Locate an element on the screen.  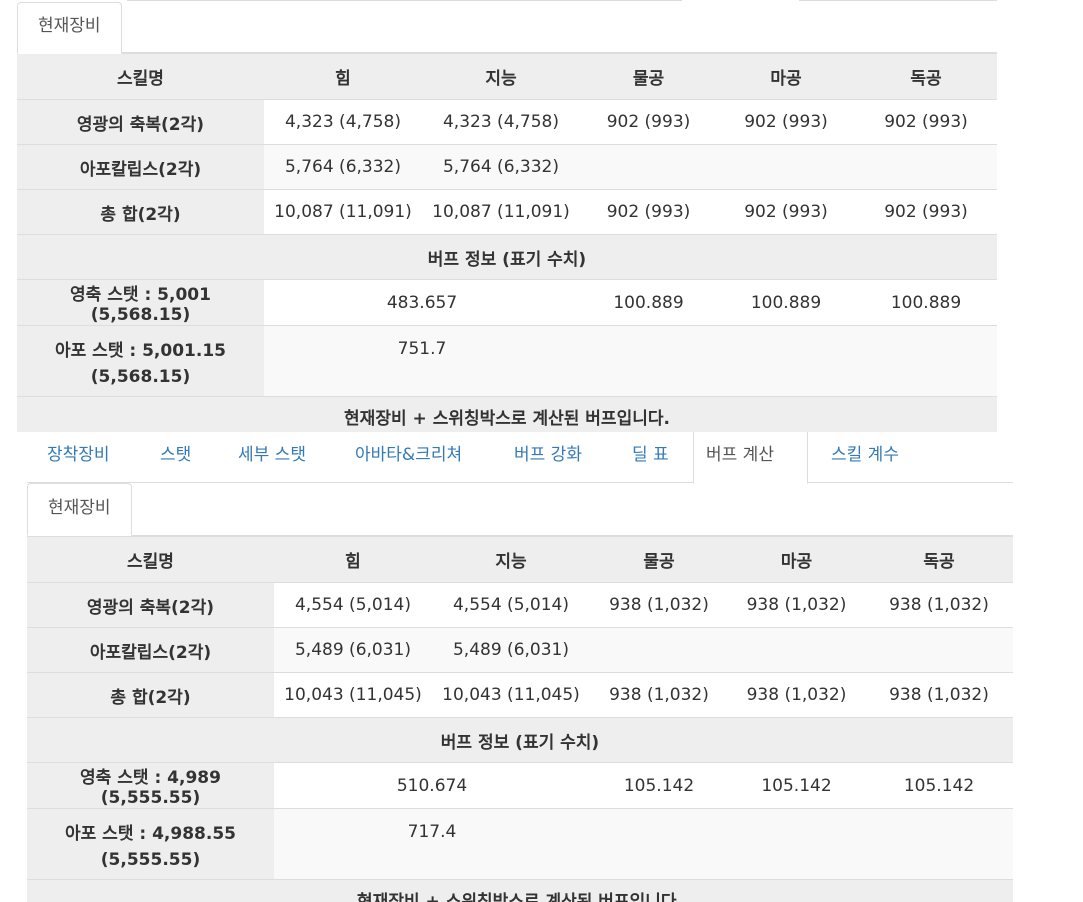
tab-skill-coefficient: 스킬 계수 is located at coordinates (865, 455).